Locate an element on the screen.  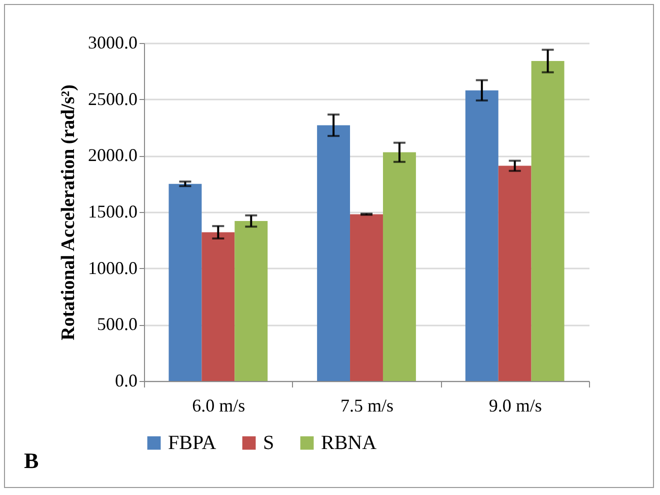
x-tick-label: 6.0 m/s is located at coordinates (219, 406).